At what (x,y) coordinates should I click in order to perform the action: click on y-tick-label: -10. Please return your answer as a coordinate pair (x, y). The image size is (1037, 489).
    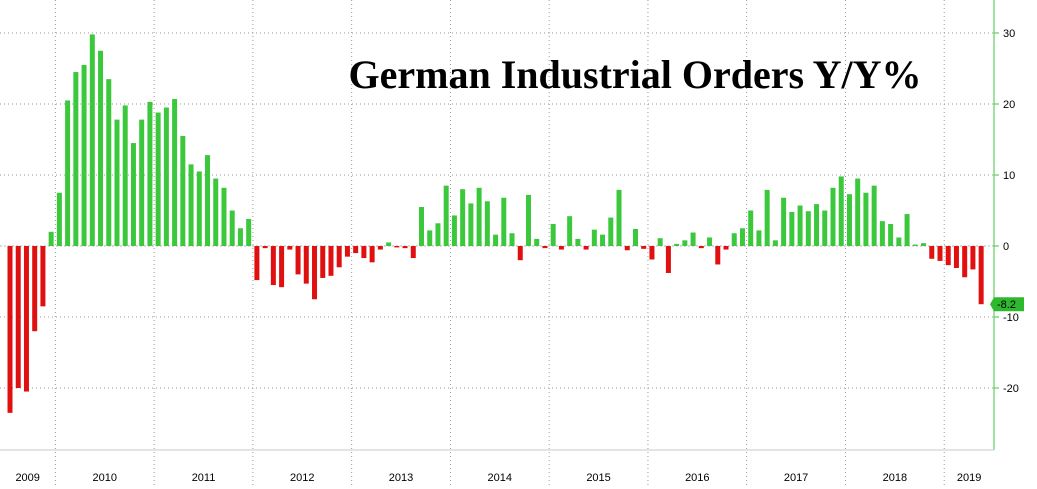
    Looking at the image, I should click on (1011, 318).